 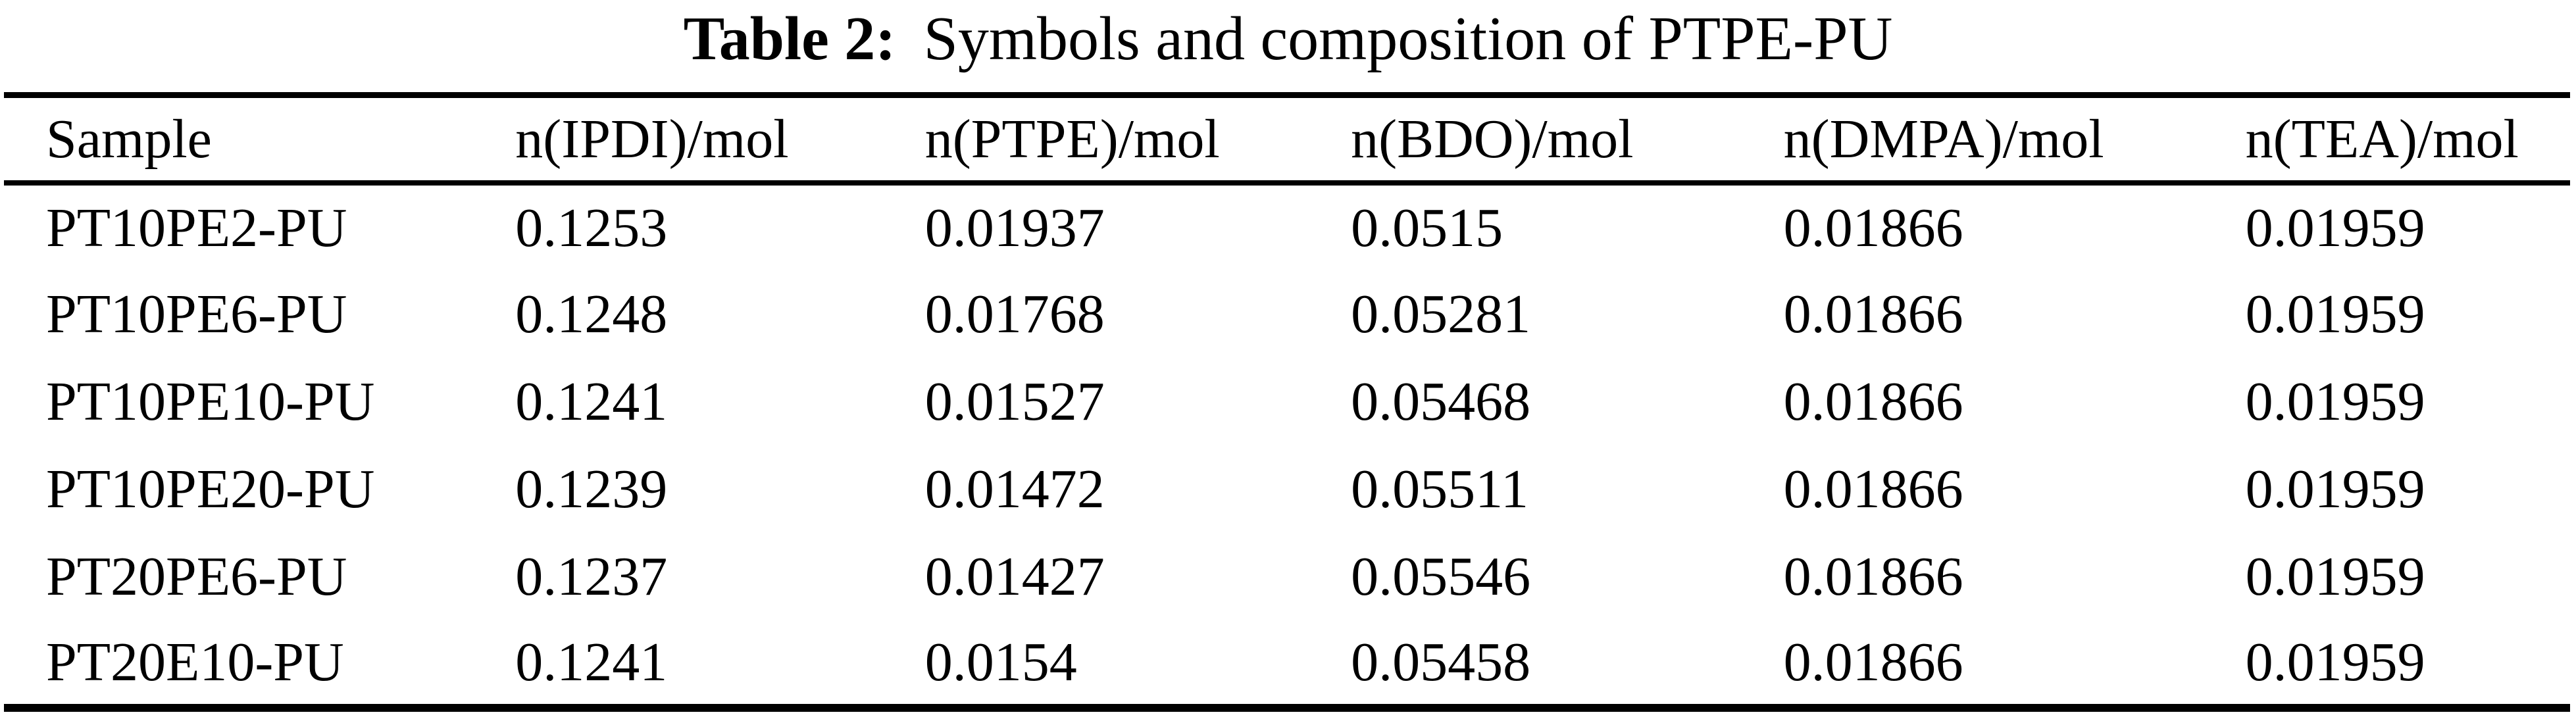 What do you see at coordinates (1408, 39) in the screenshot?
I see `table-caption-text: Symbols and composition of PTPE-PU` at bounding box center [1408, 39].